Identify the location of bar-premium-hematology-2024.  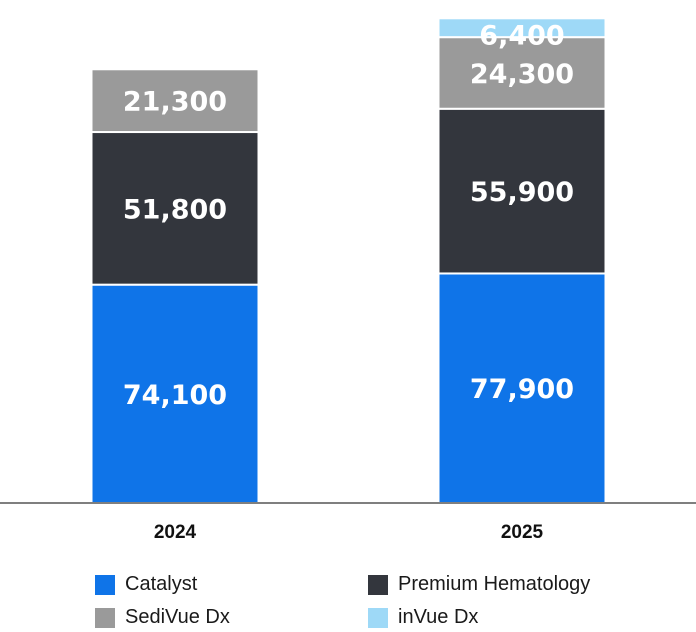
(175, 208).